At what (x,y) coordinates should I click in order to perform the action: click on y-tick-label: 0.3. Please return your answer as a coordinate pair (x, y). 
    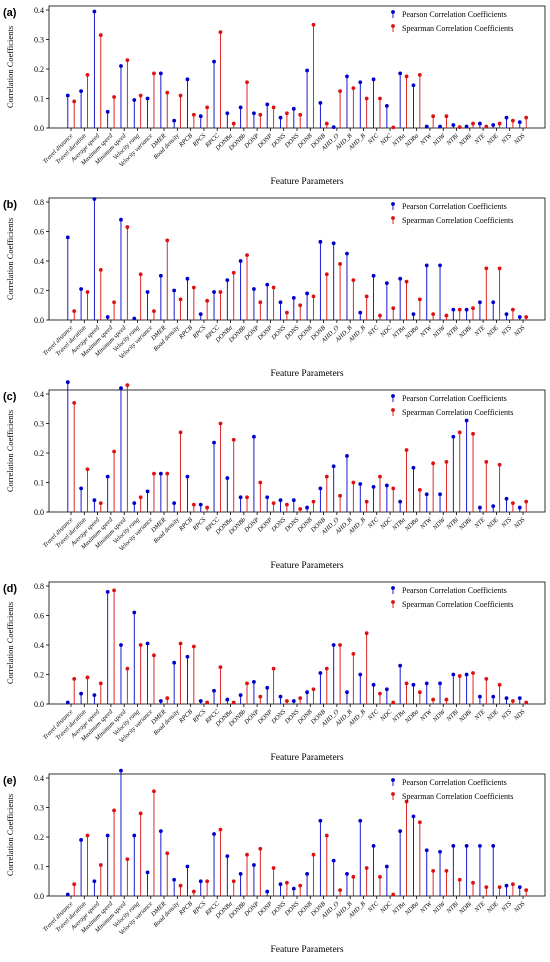
    Looking at the image, I should click on (39, 808).